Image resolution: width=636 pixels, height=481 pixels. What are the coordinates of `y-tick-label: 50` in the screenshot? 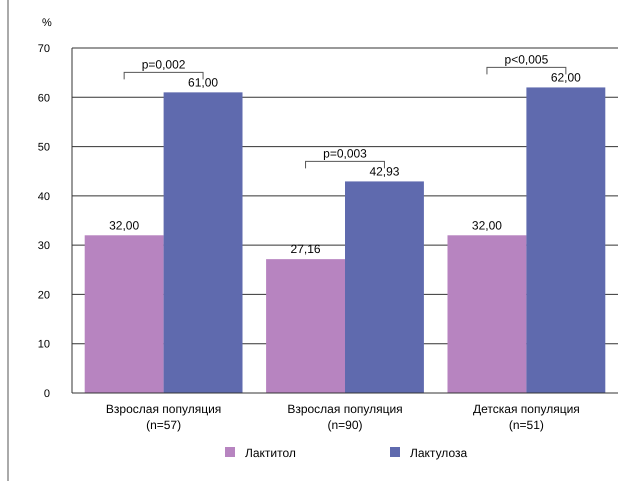 It's located at (44, 148).